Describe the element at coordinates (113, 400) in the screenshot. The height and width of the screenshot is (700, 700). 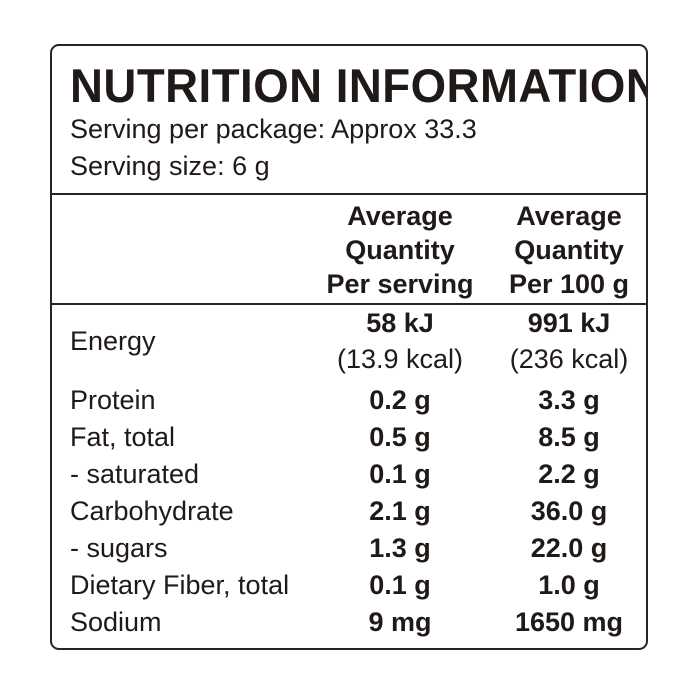
I see `nutrient-label: Protein` at that location.